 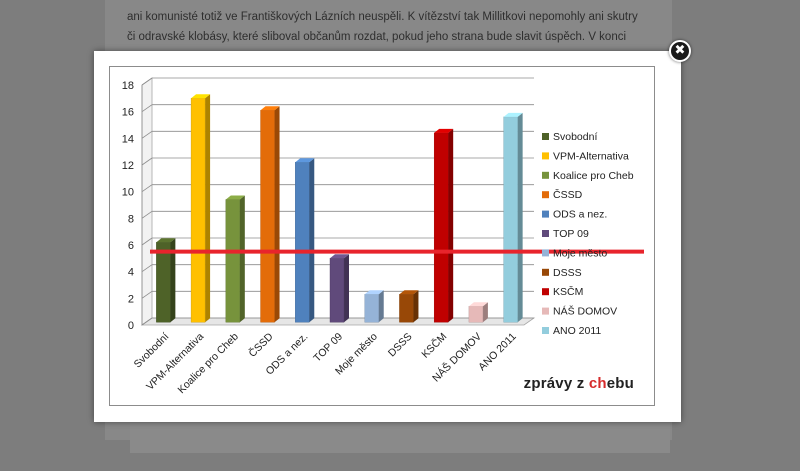 I want to click on y-tick-label: 14, so click(x=128, y=139).